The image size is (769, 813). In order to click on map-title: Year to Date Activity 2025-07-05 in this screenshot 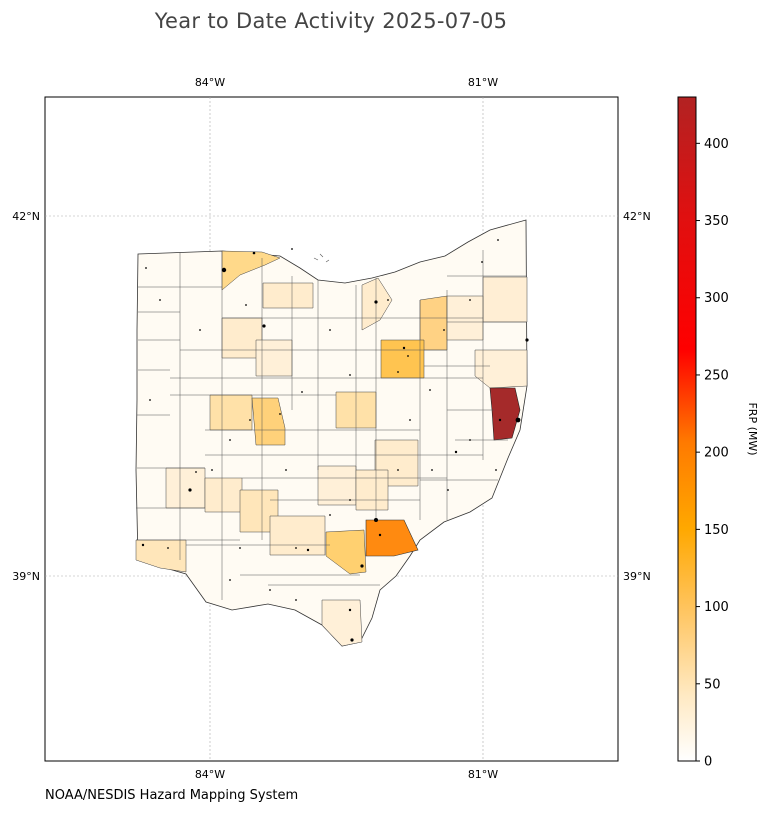, I will do `click(331, 21)`.